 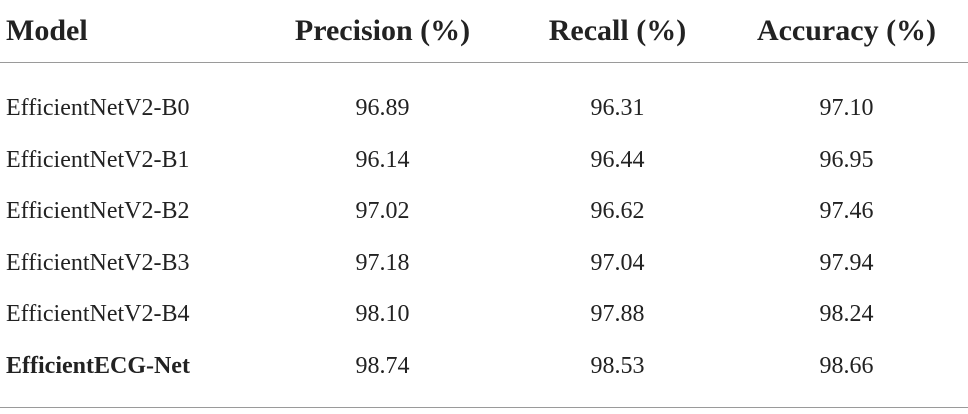 What do you see at coordinates (98, 211) in the screenshot?
I see `model-cell: EfficientNetV2-B2` at bounding box center [98, 211].